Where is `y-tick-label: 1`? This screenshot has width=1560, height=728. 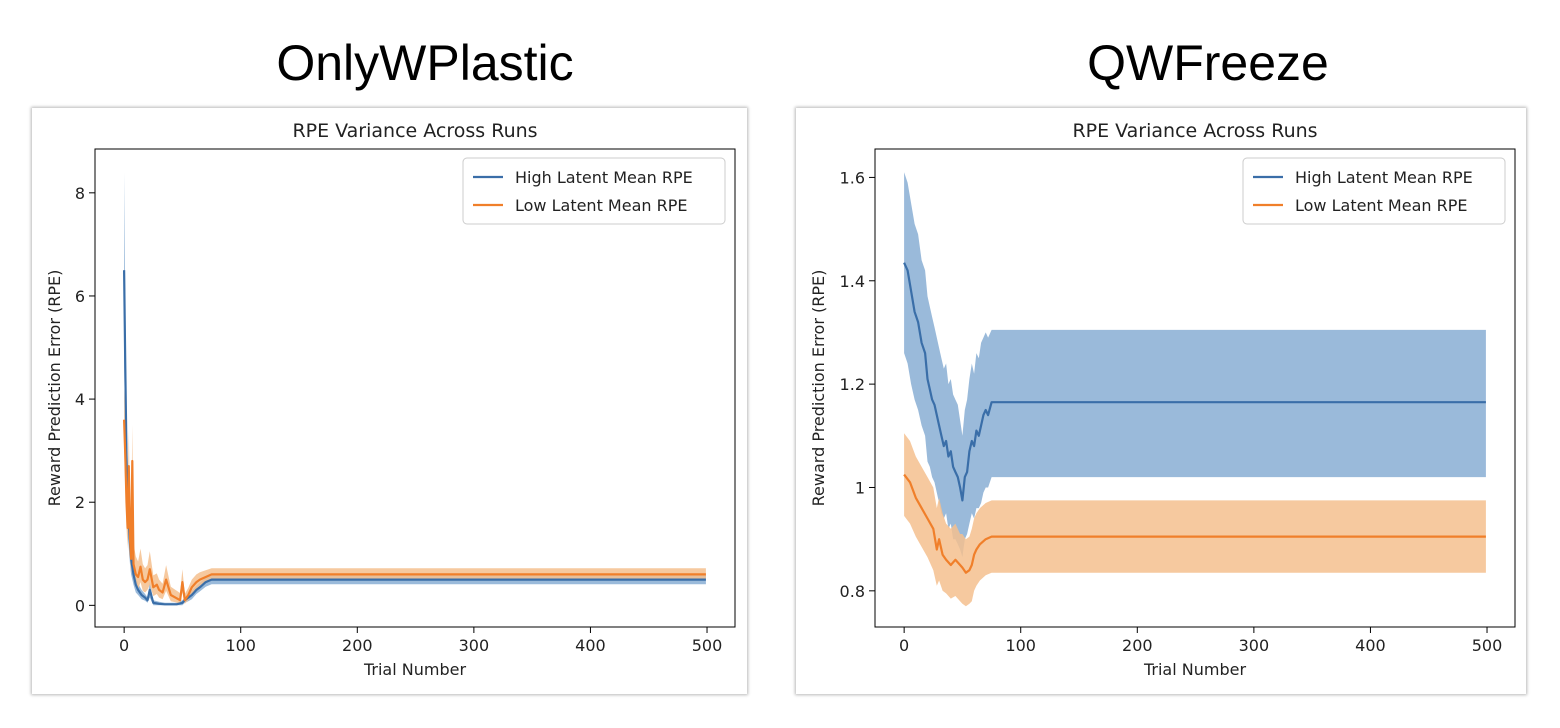
y-tick-label: 1 is located at coordinates (860, 487).